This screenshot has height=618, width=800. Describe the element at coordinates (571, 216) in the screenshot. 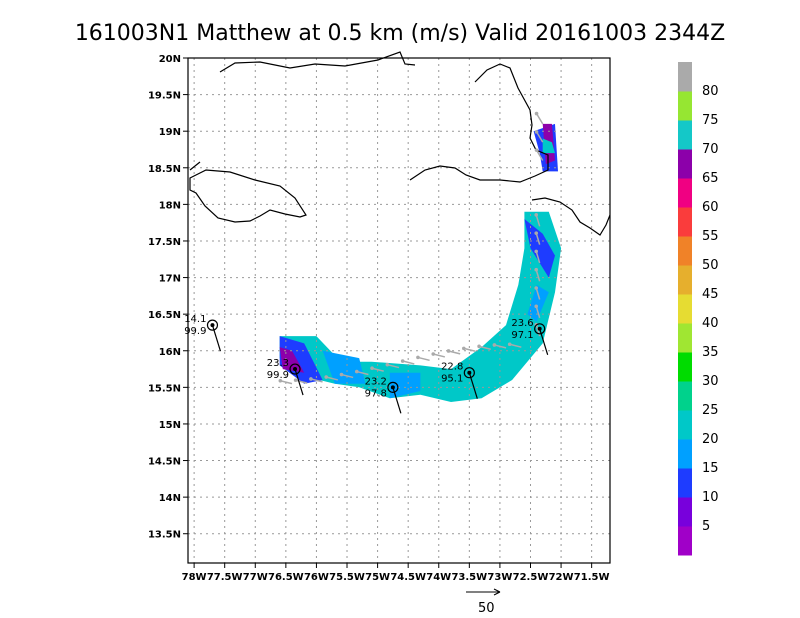

I see `coastline-hispaniola-south` at that location.